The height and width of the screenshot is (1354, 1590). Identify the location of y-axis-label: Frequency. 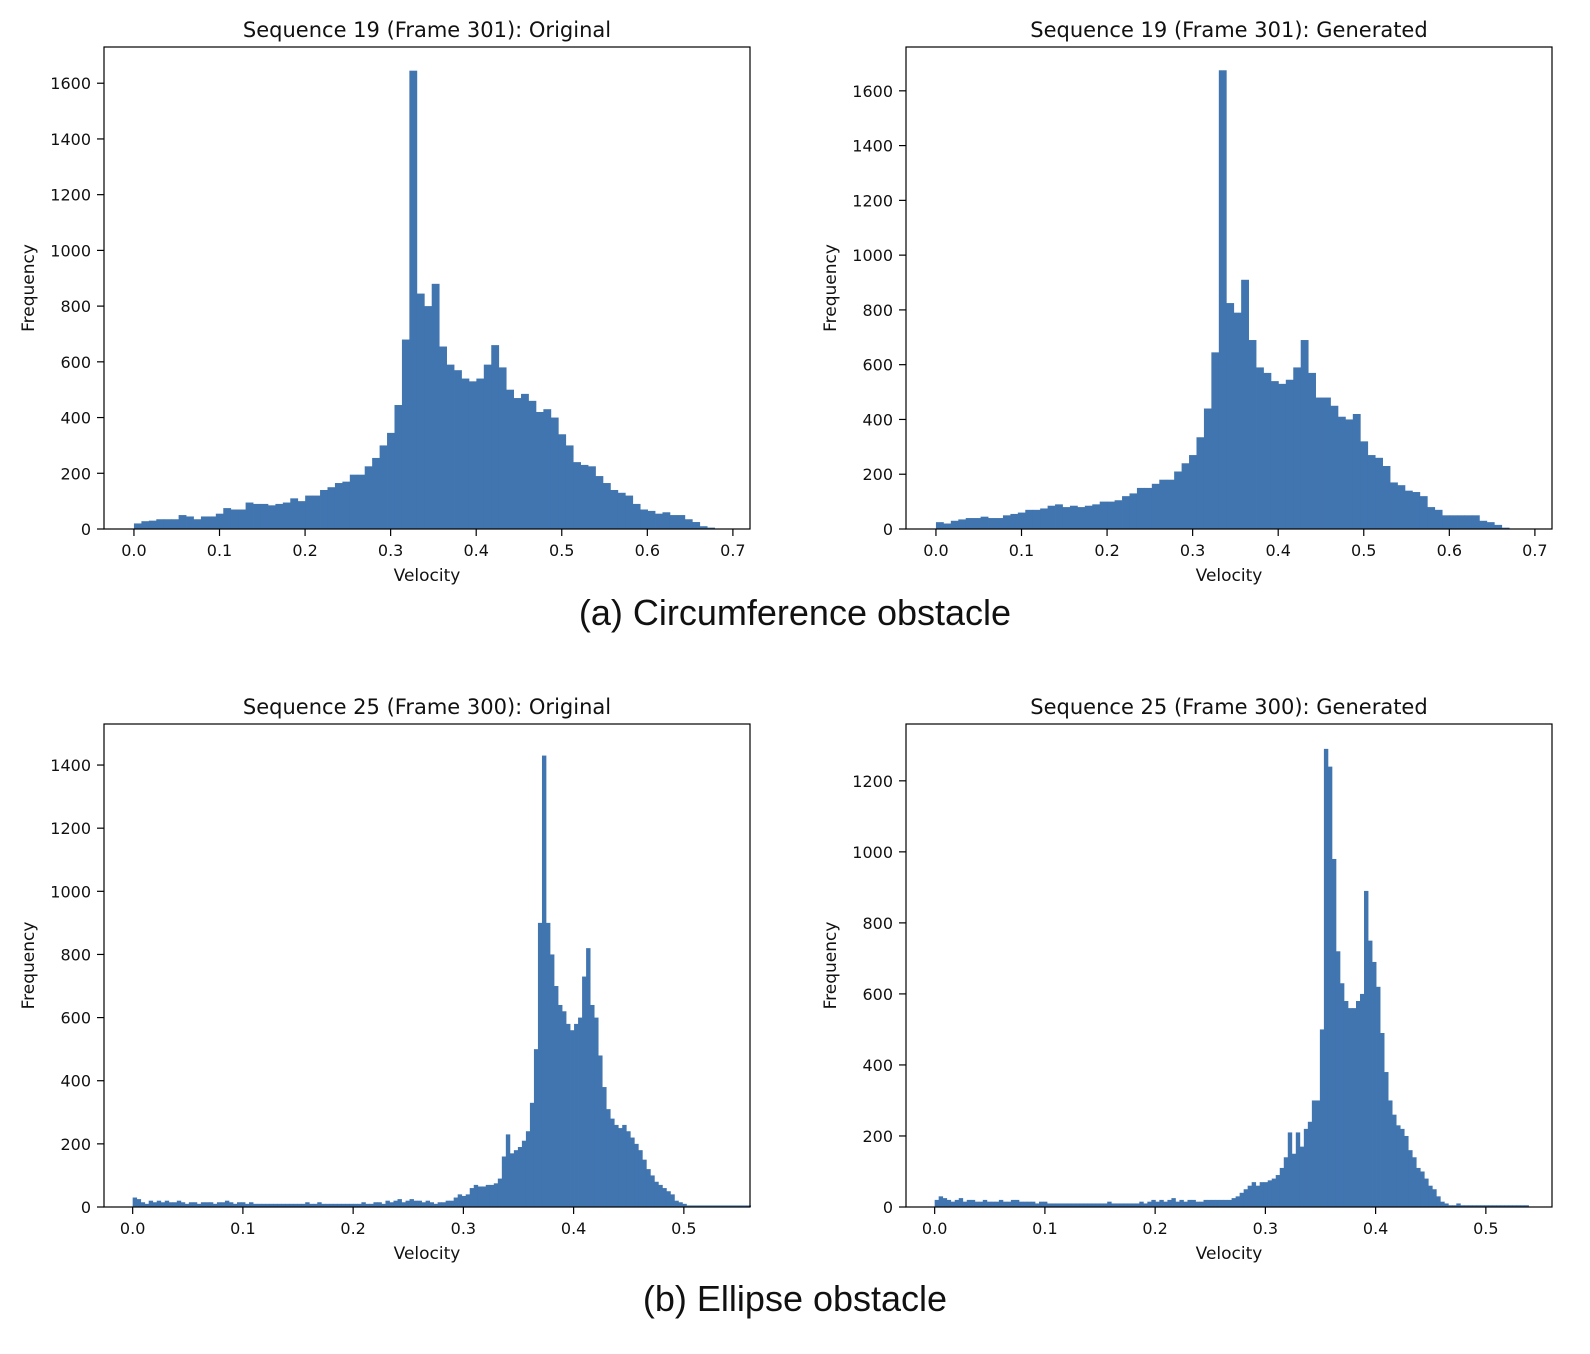
(831, 288).